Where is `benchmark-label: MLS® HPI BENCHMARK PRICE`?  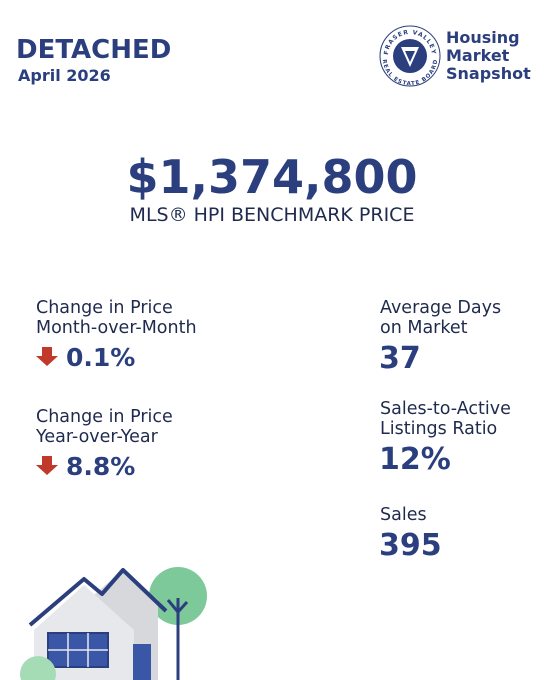
benchmark-label: MLS® HPI BENCHMARK PRICE is located at coordinates (272, 215).